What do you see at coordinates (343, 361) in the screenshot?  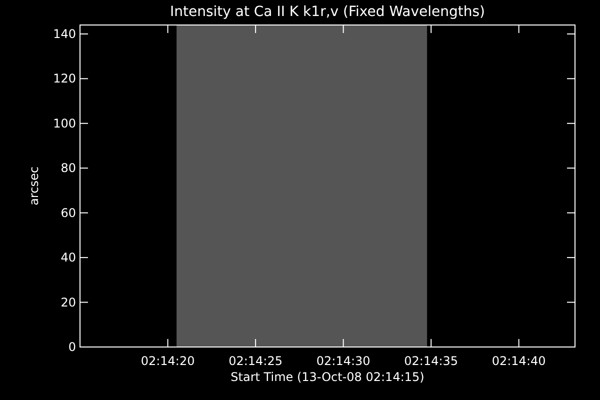 I see `x-tick-label: 02:14:30` at bounding box center [343, 361].